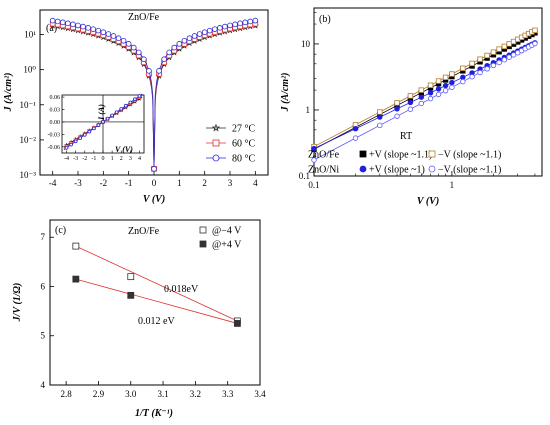 Image resolution: width=550 pixels, height=425 pixels. Describe the element at coordinates (43, 336) in the screenshot. I see `panel-c-y-tick-label: 5` at that location.